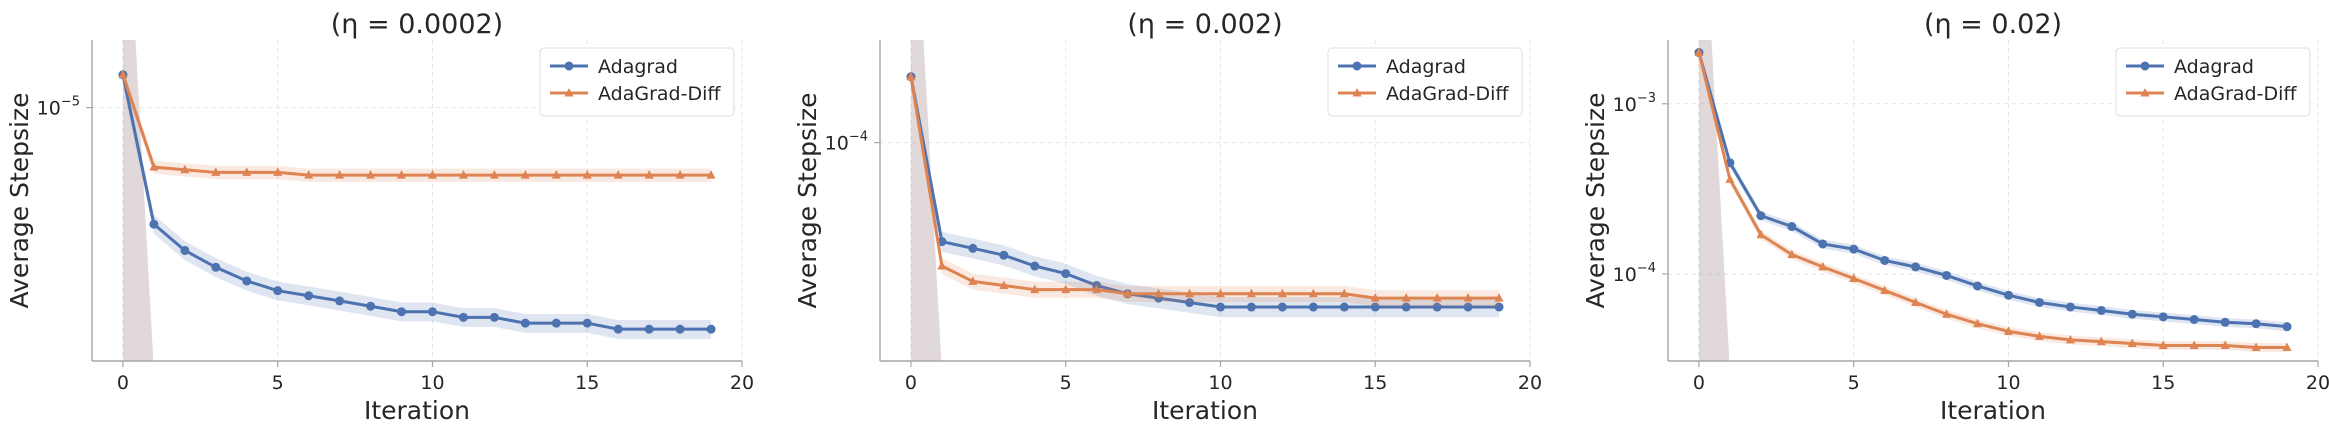 The height and width of the screenshot is (429, 2329). What do you see at coordinates (1993, 24) in the screenshot?
I see `chart-title: (η = 0.02)` at bounding box center [1993, 24].